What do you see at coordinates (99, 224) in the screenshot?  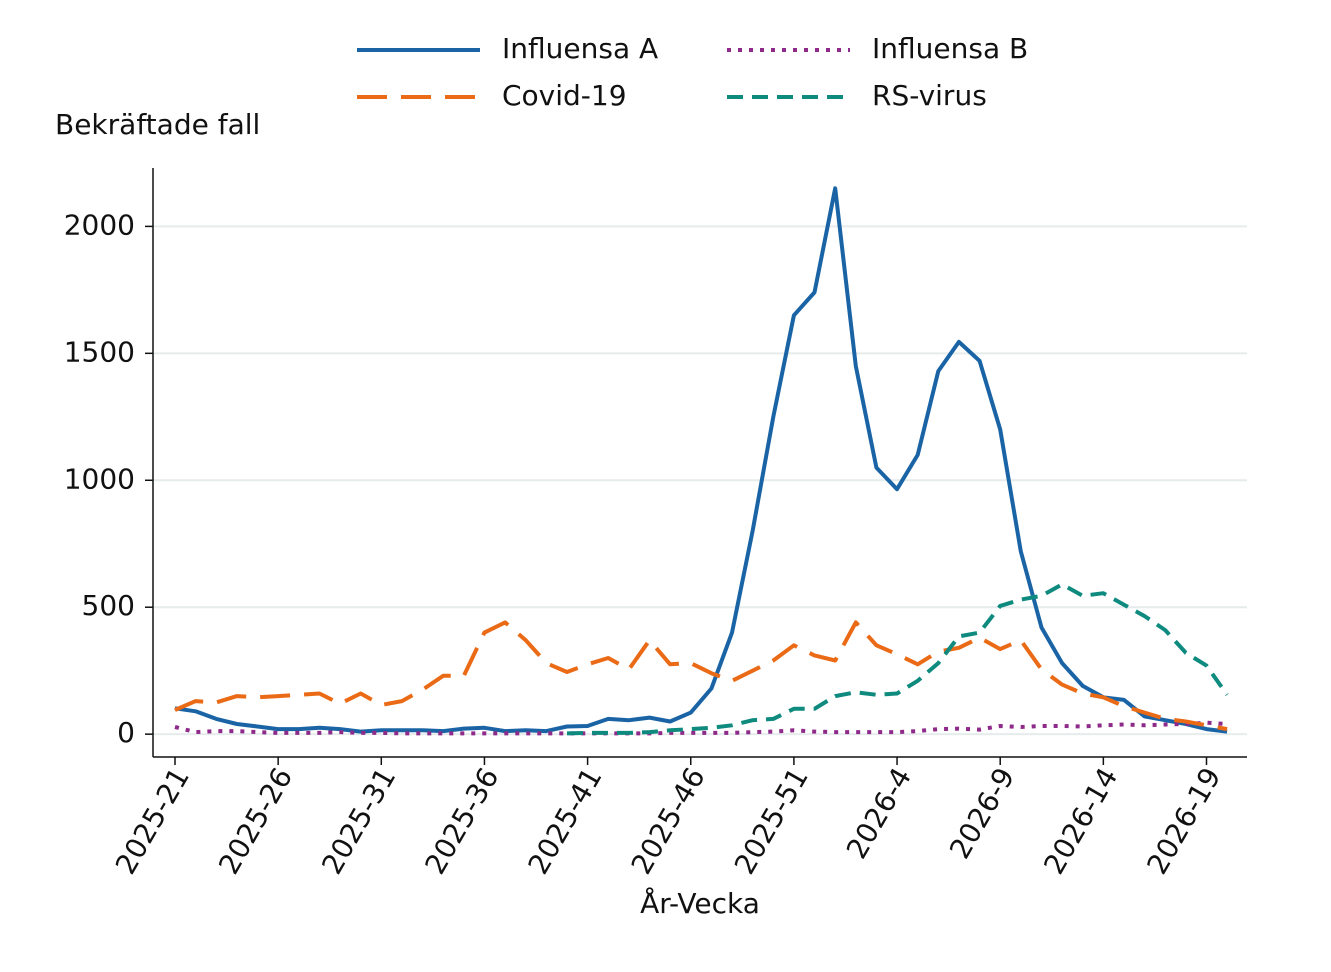 I see `y-tick-label: 2000` at bounding box center [99, 224].